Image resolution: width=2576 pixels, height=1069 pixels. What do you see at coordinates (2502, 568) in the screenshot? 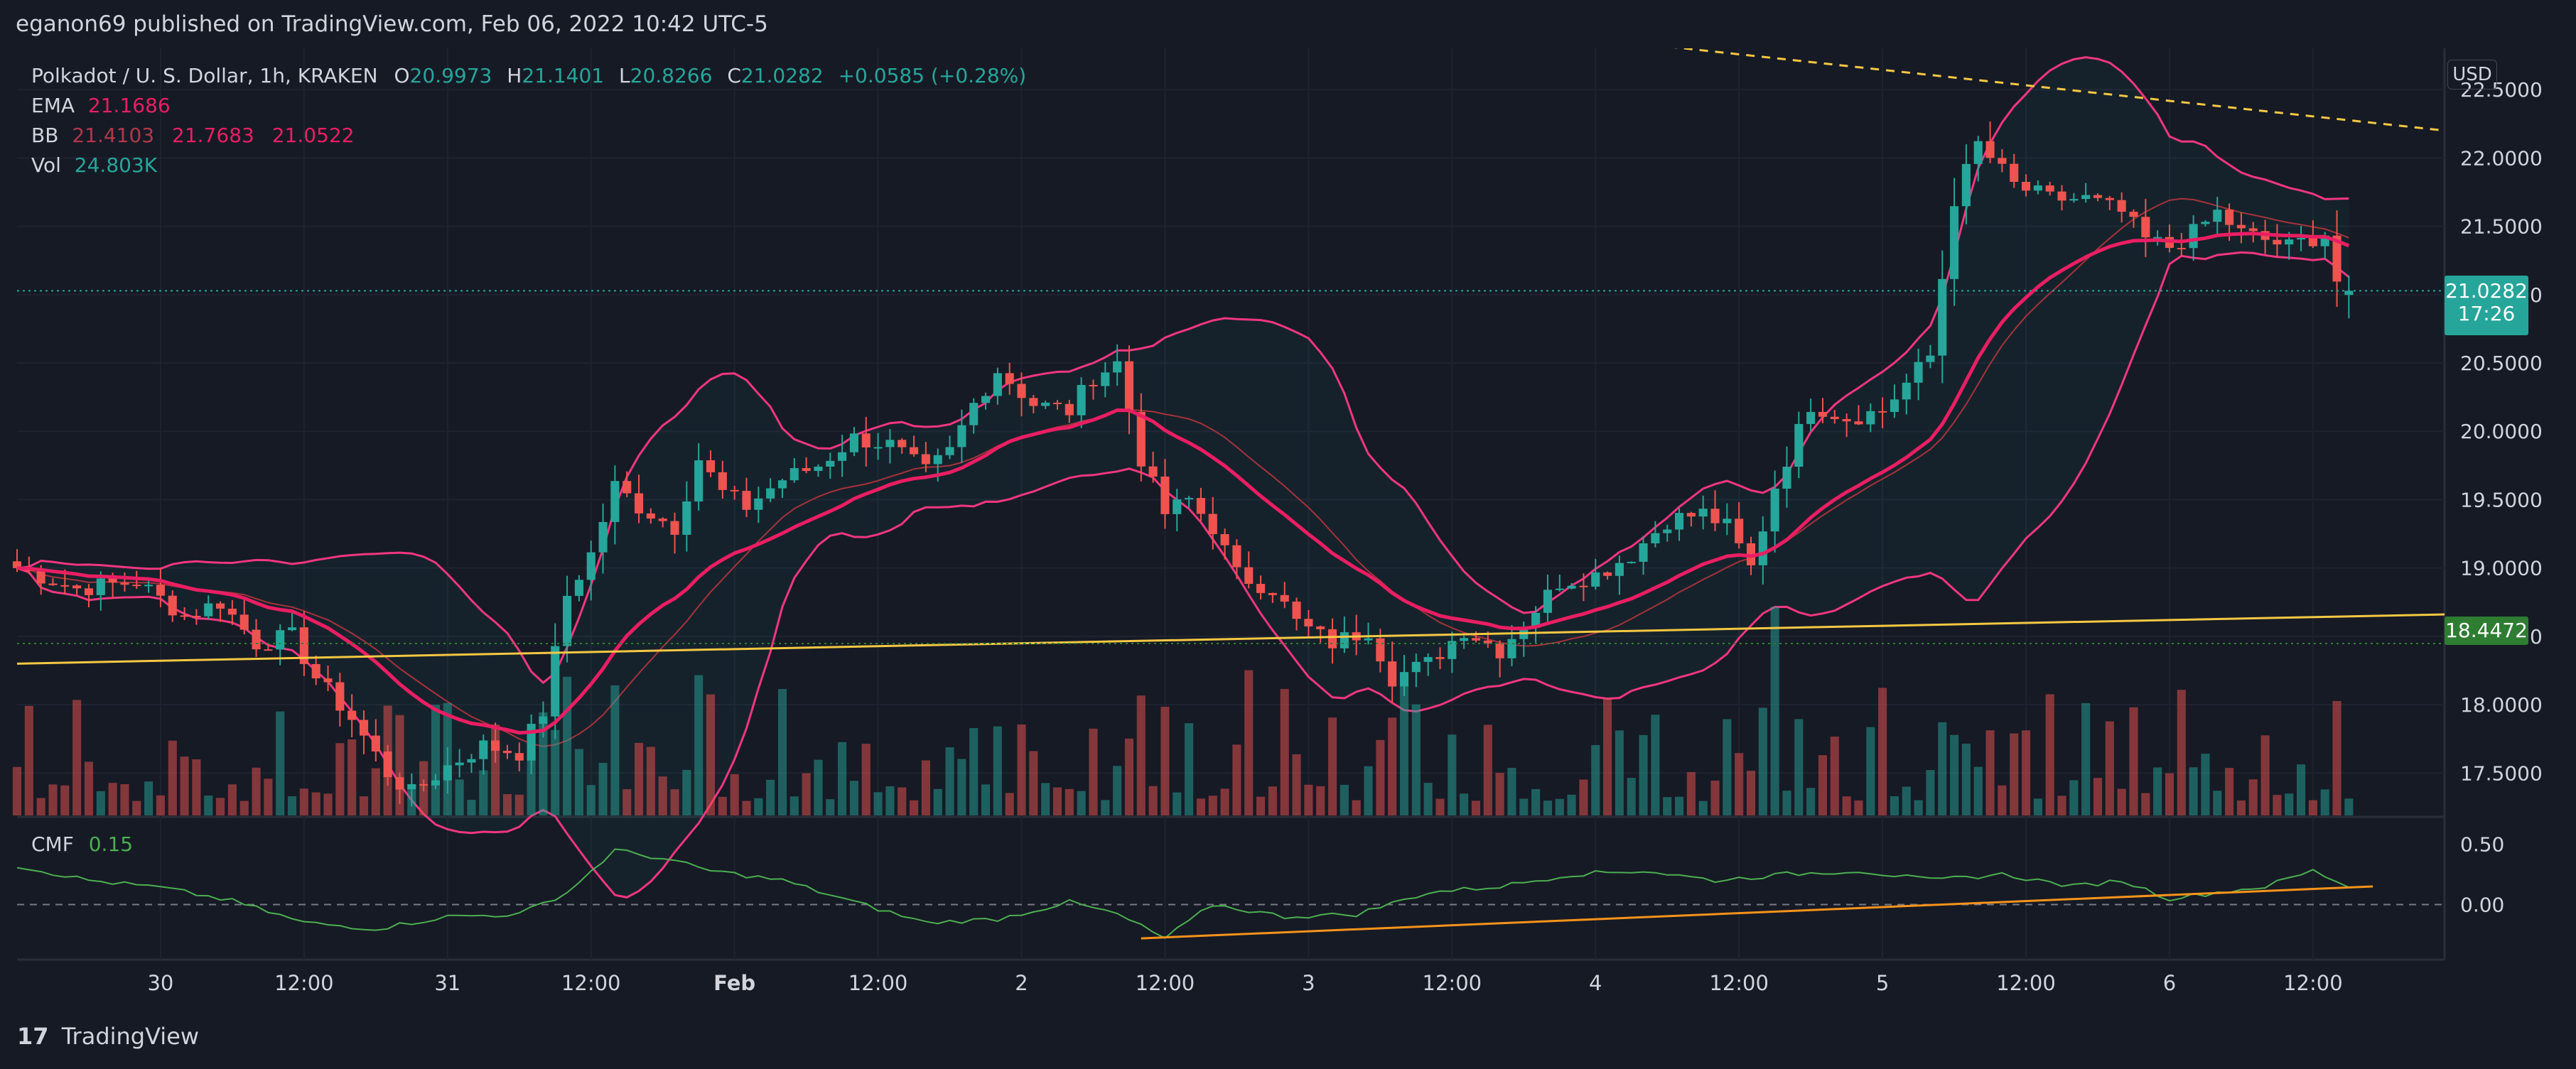
I see `price-tick-label: 19.0000` at bounding box center [2502, 568].